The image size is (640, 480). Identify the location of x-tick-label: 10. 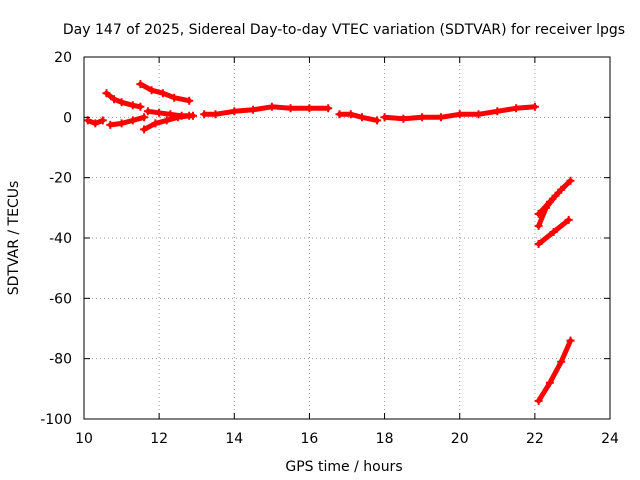
(84, 439).